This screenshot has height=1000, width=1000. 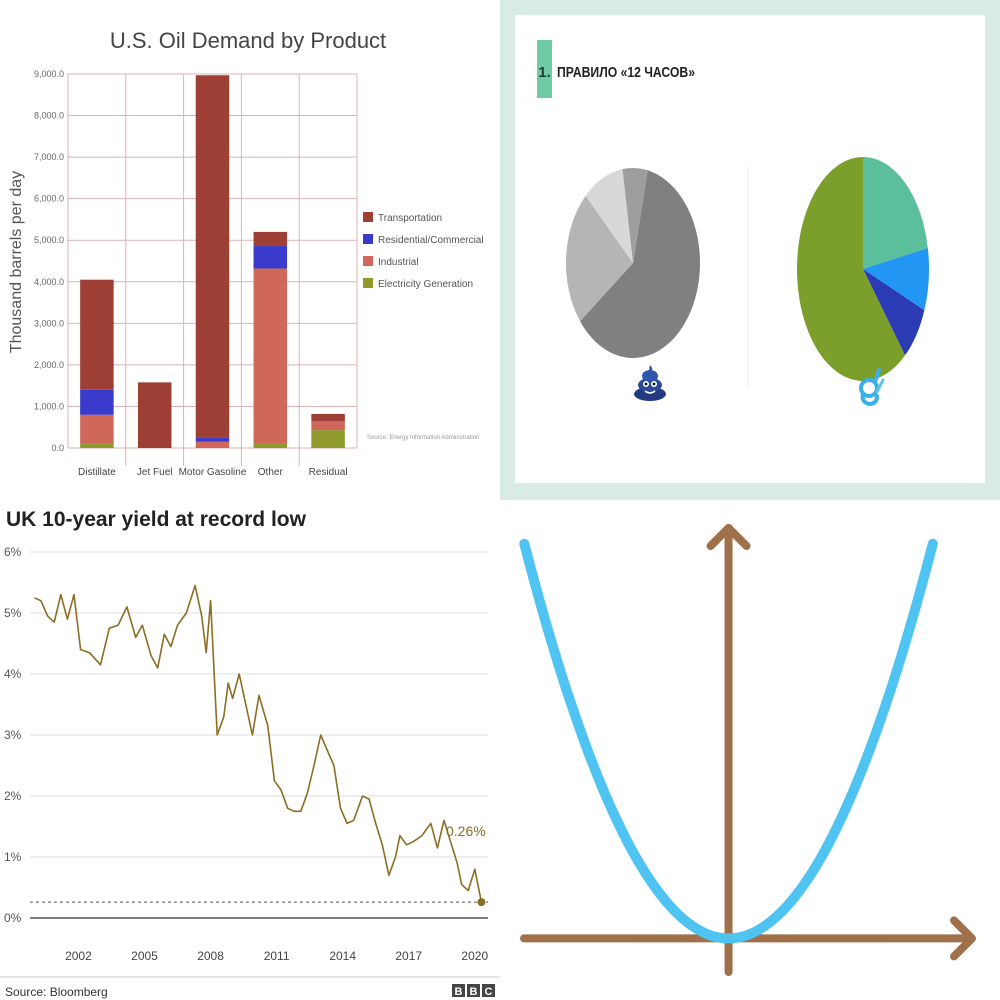 I want to click on bbc-logo: B B C, so click(x=473, y=991).